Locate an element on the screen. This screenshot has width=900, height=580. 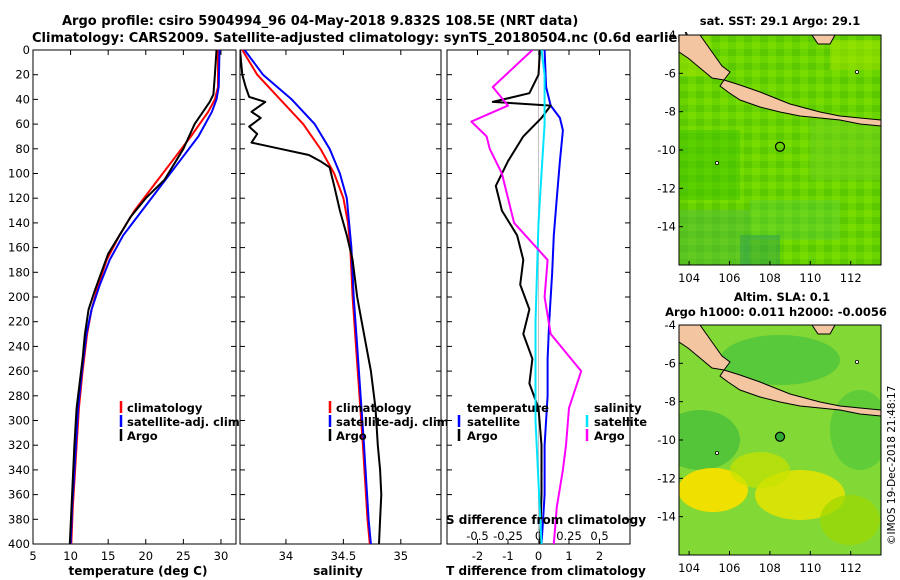
temperature-xlabel: temperature (deg C) is located at coordinates (138, 571).